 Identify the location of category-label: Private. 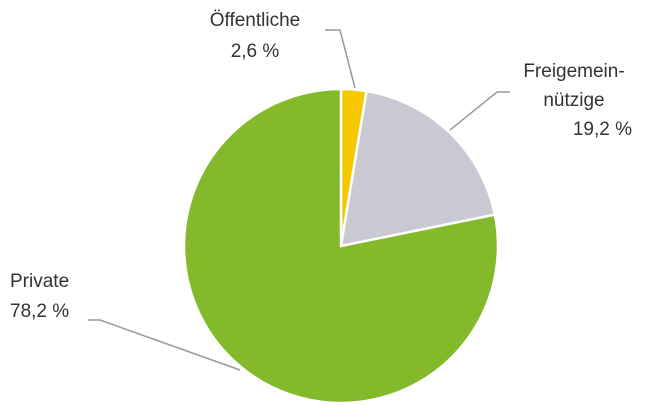
(40, 281).